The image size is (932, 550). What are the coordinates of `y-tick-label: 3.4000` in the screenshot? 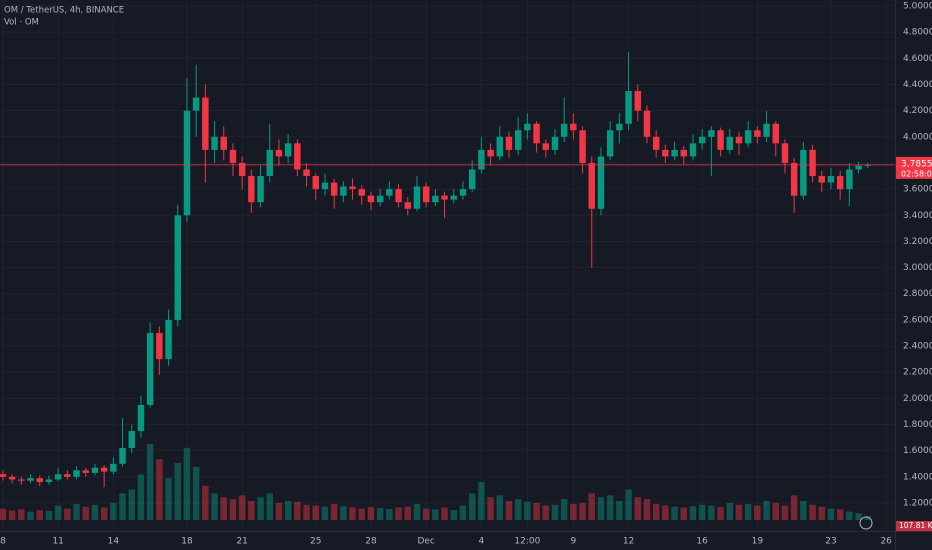 It's located at (917, 216).